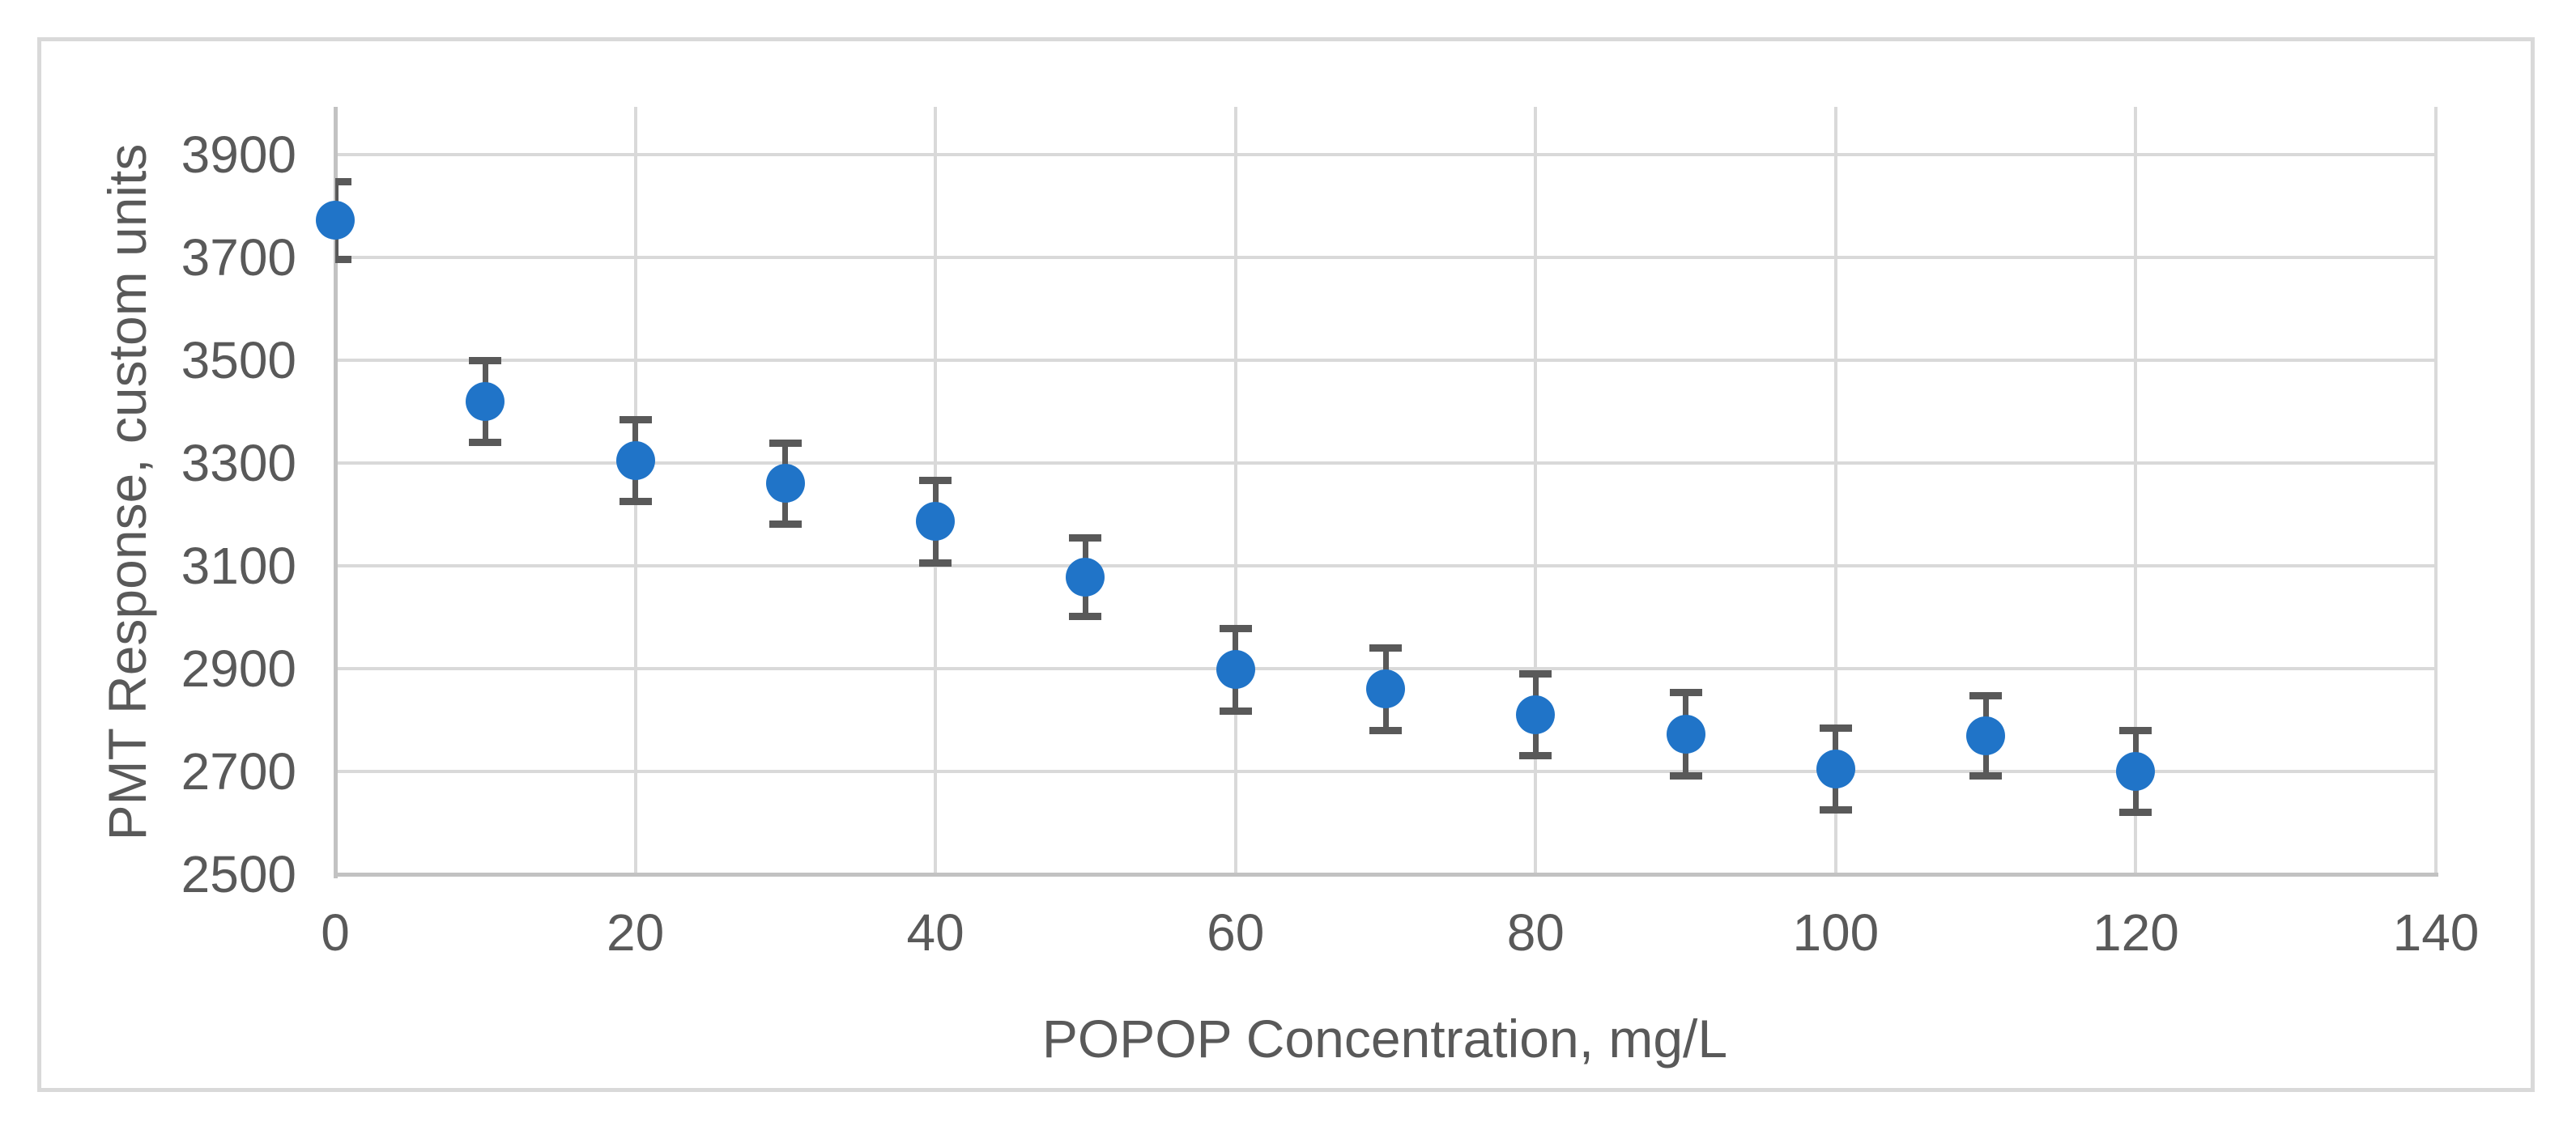  Describe the element at coordinates (238, 874) in the screenshot. I see `y-tick-label: 2500` at that location.